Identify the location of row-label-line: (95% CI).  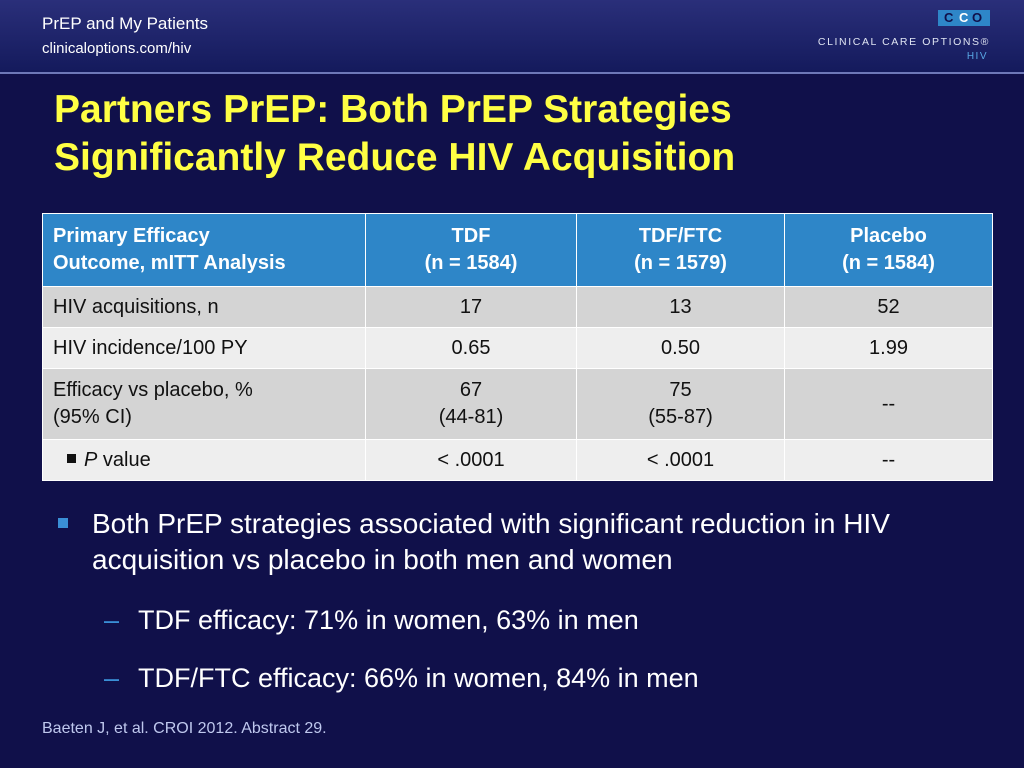
(92, 417).